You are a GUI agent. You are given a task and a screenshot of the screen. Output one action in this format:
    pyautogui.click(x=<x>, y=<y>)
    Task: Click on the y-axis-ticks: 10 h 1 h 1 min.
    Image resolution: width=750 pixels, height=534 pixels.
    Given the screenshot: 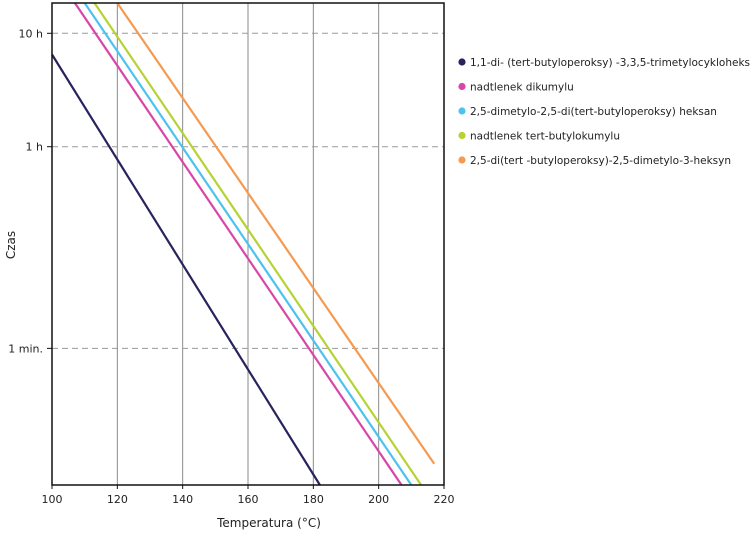 What is the action you would take?
    pyautogui.click(x=30, y=191)
    